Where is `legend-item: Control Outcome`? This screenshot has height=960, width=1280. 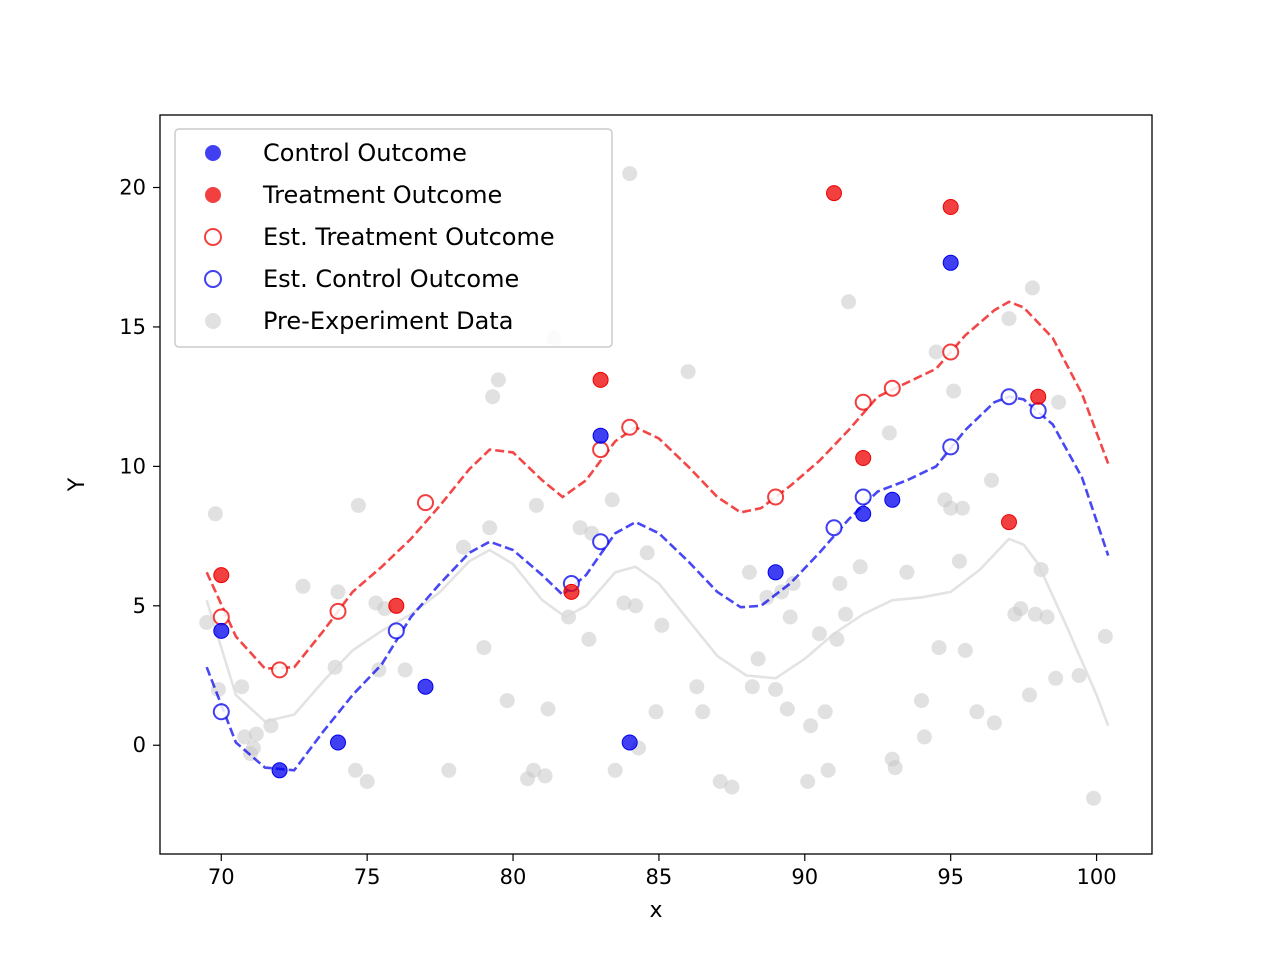 legend-item: Control Outcome is located at coordinates (336, 153).